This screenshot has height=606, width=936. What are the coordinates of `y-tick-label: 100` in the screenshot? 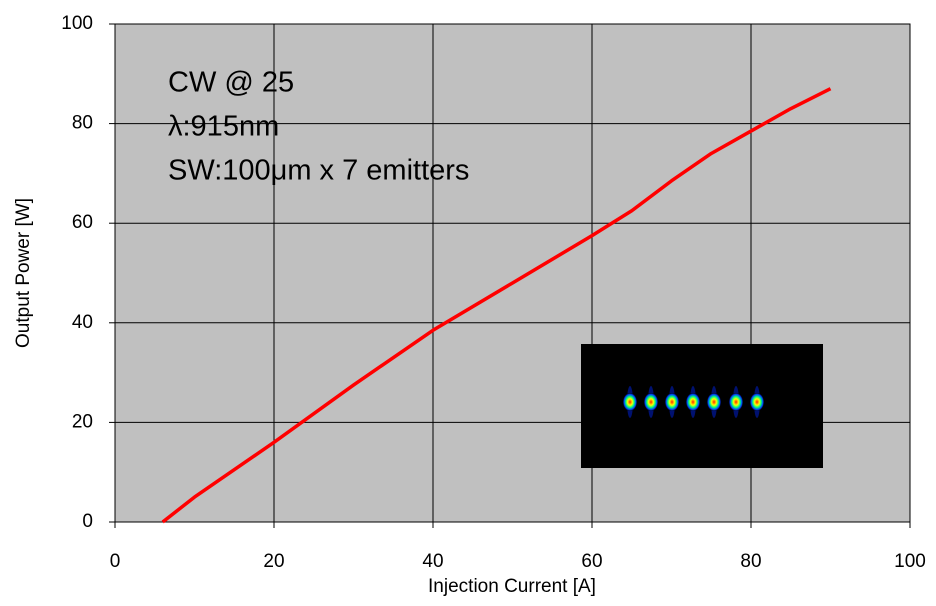 It's located at (77, 23).